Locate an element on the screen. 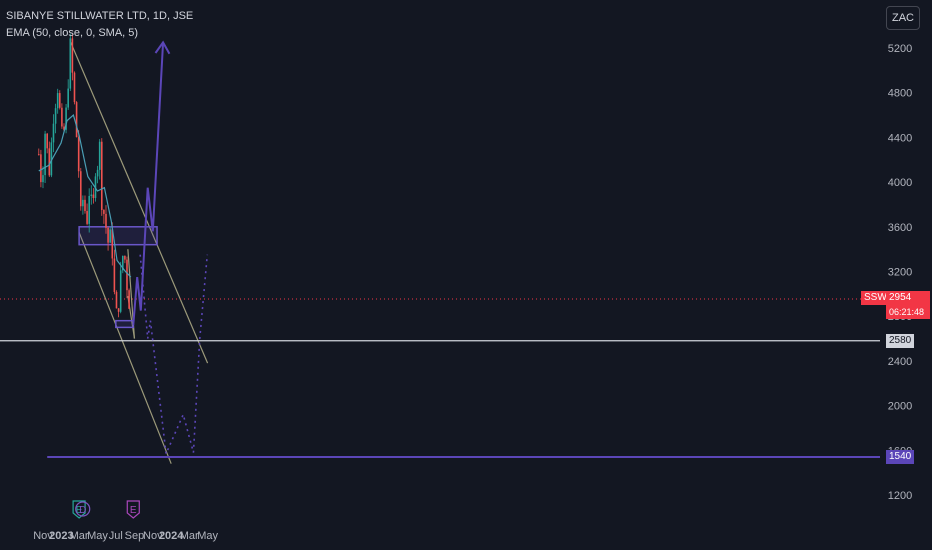 The width and height of the screenshot is (932, 550). projection-path is located at coordinates (148, 184).